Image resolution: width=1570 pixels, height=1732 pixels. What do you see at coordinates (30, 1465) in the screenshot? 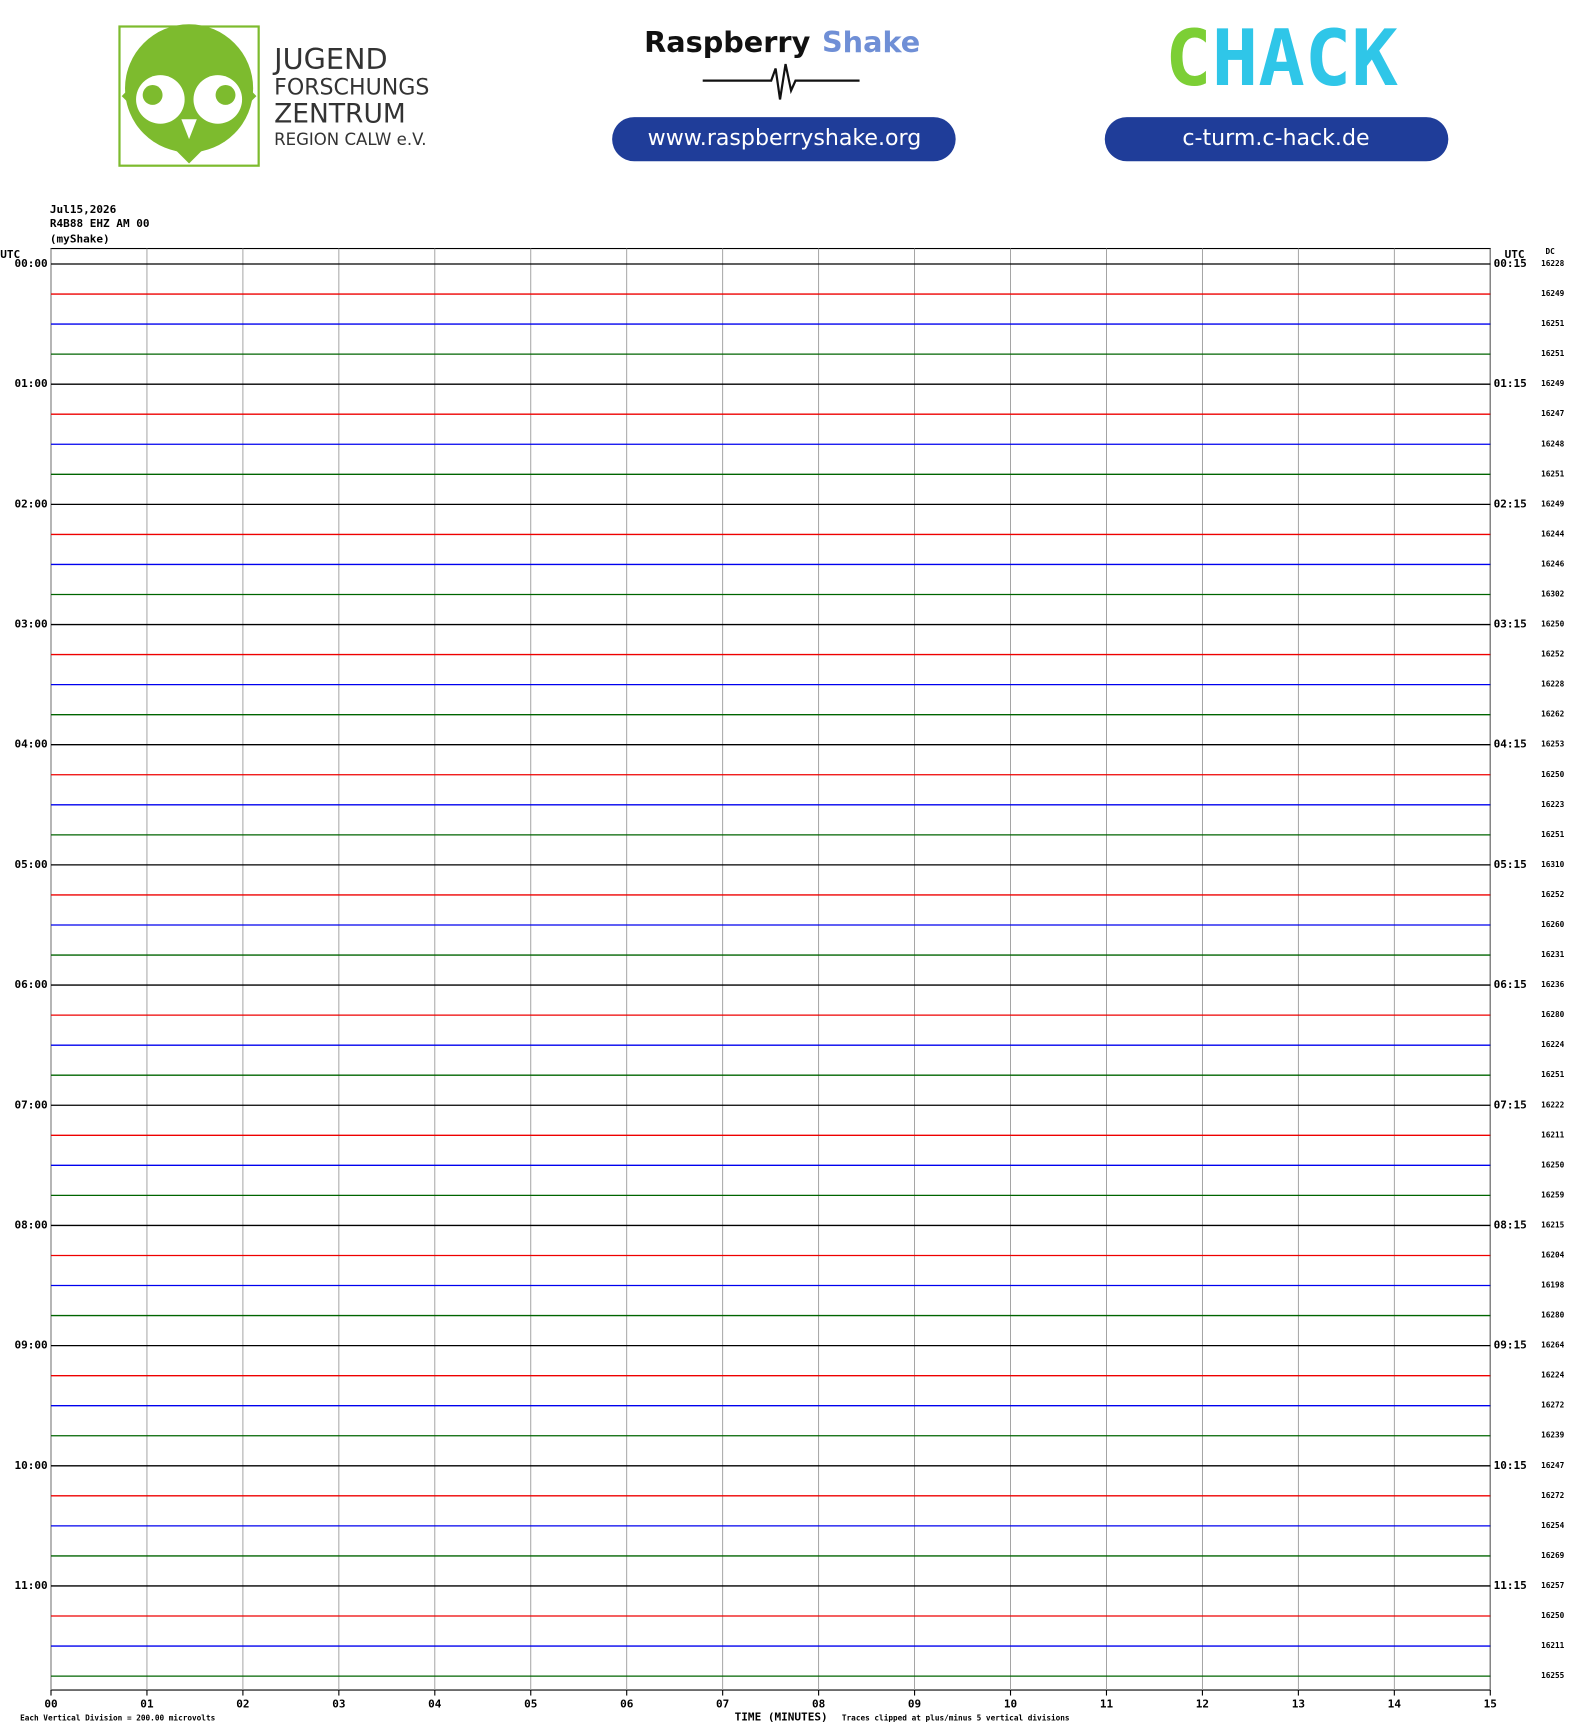
I see `hour-label-left: 10:00` at bounding box center [30, 1465].